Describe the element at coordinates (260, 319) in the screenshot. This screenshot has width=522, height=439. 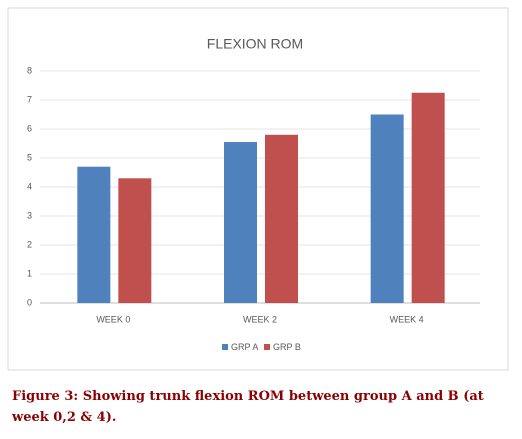
I see `x-tick-label: WEEK 2` at that location.